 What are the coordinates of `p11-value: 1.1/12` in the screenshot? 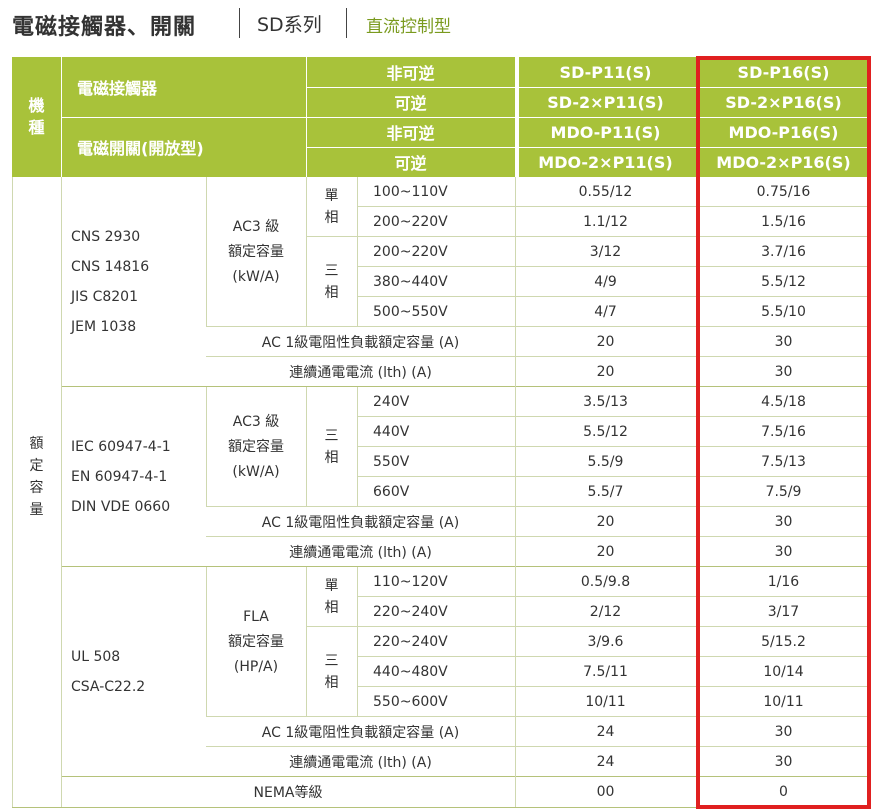 It's located at (605, 222).